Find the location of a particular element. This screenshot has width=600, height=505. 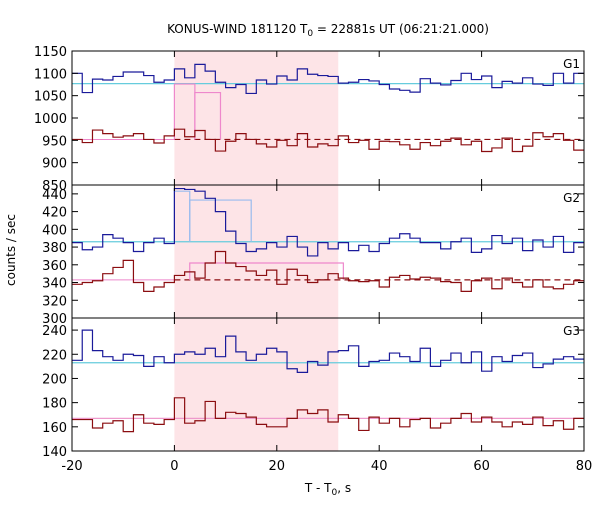

y-tick-label: 400 is located at coordinates (54, 230).